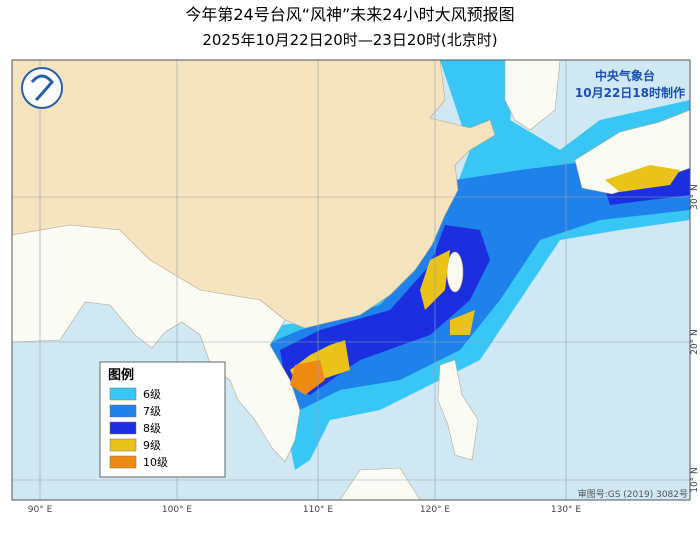  What do you see at coordinates (633, 494) in the screenshot?
I see `approval: 审图号:GS (2019) 3082号` at bounding box center [633, 494].